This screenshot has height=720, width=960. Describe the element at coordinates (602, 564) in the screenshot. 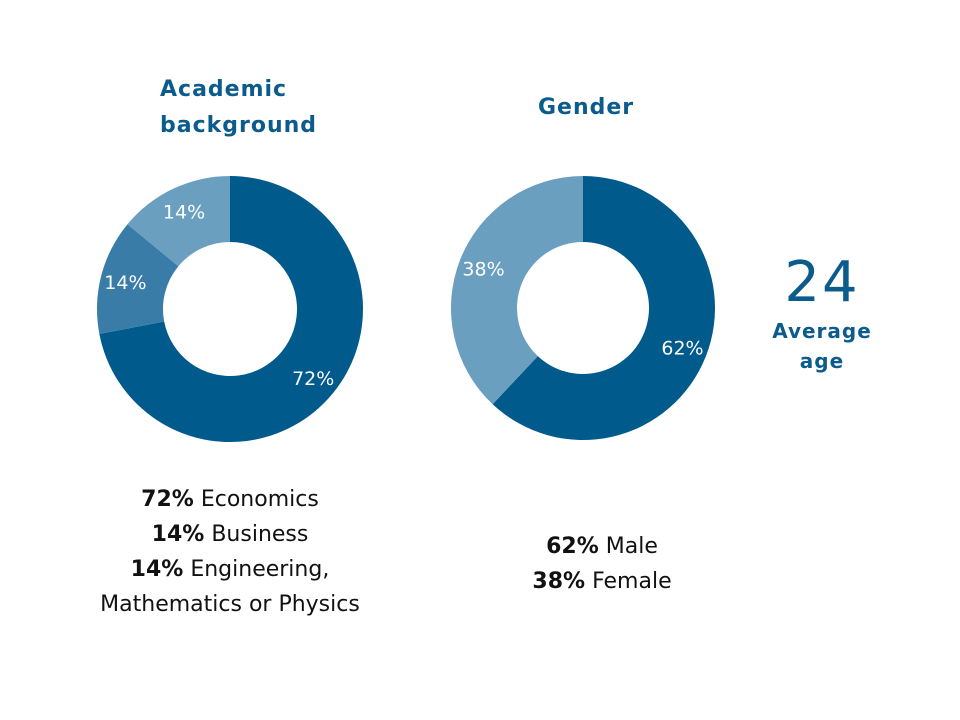

I see `gender-legend: 62% Male 38% Female` at that location.